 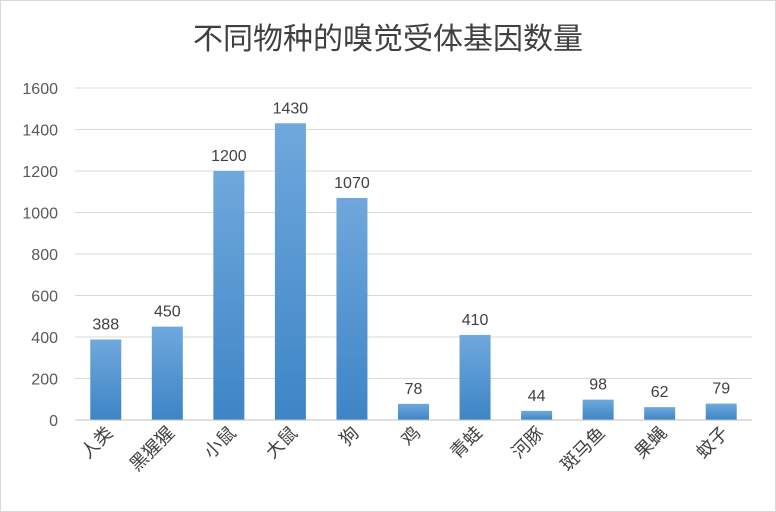 What do you see at coordinates (40, 172) in the screenshot?
I see `y-tick-label: 1200` at bounding box center [40, 172].